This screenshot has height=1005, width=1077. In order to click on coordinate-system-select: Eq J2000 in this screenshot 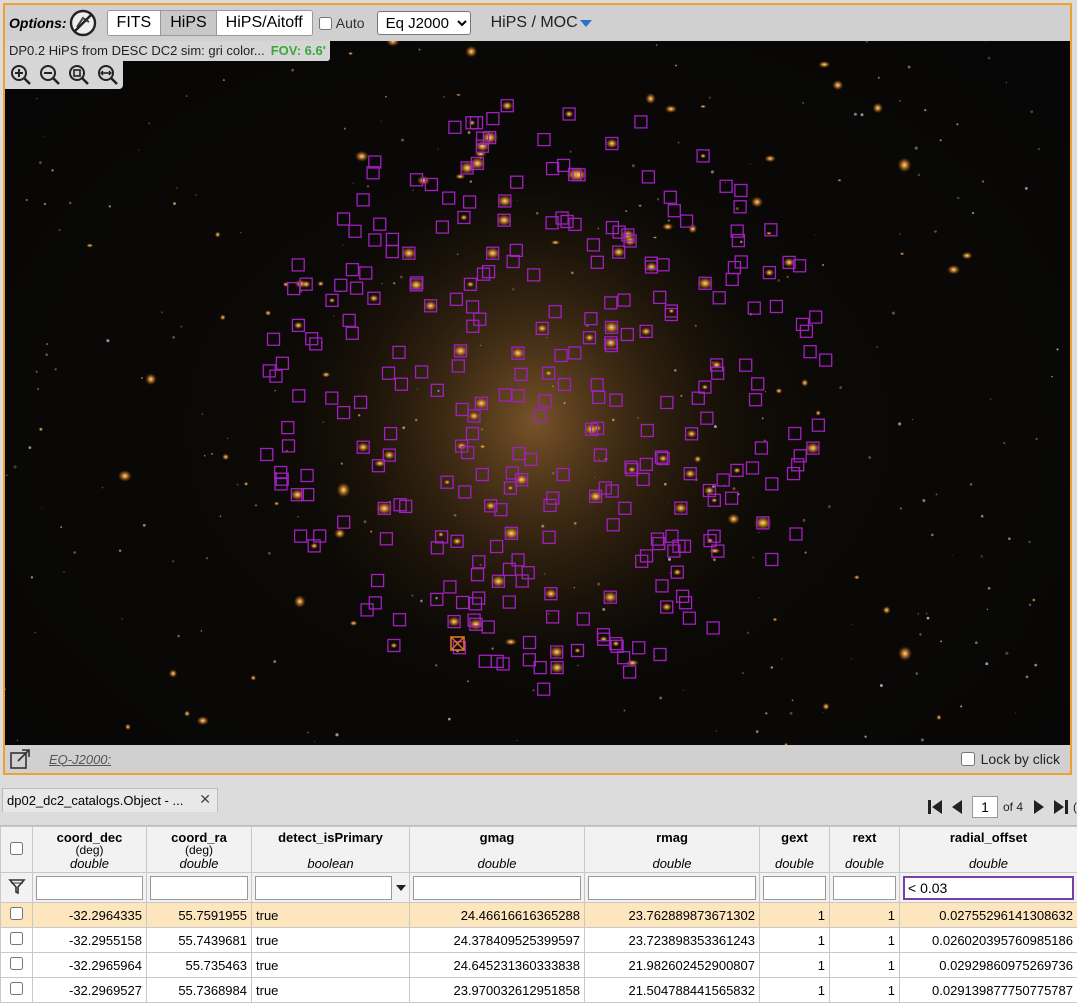, I will do `click(423, 23)`.